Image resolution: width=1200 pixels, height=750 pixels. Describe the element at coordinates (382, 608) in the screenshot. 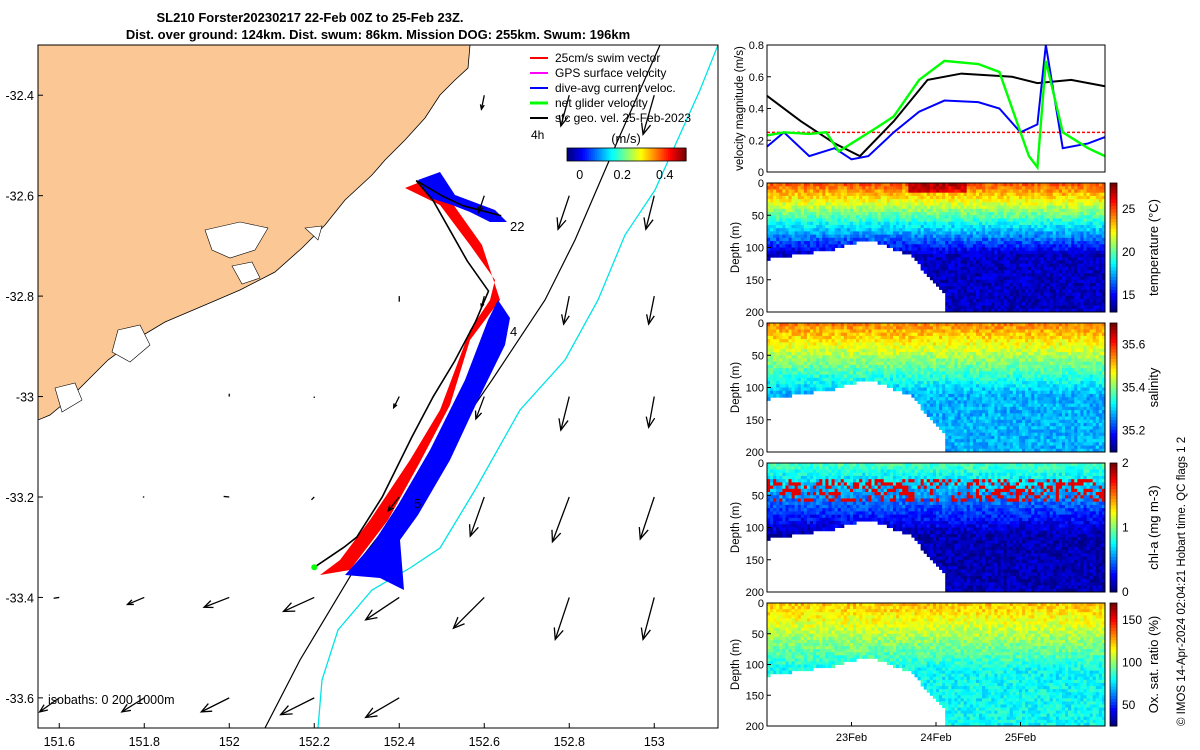

I see `geostrophic-arrow` at that location.